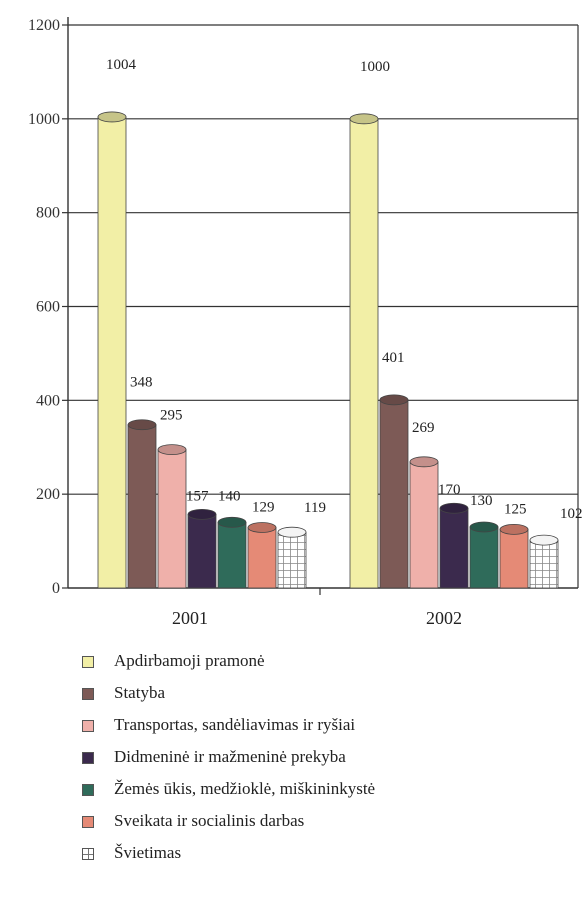 The height and width of the screenshot is (908, 587). What do you see at coordinates (209, 820) in the screenshot?
I see `legend-label: Sveikata ir socialinis darbas` at bounding box center [209, 820].